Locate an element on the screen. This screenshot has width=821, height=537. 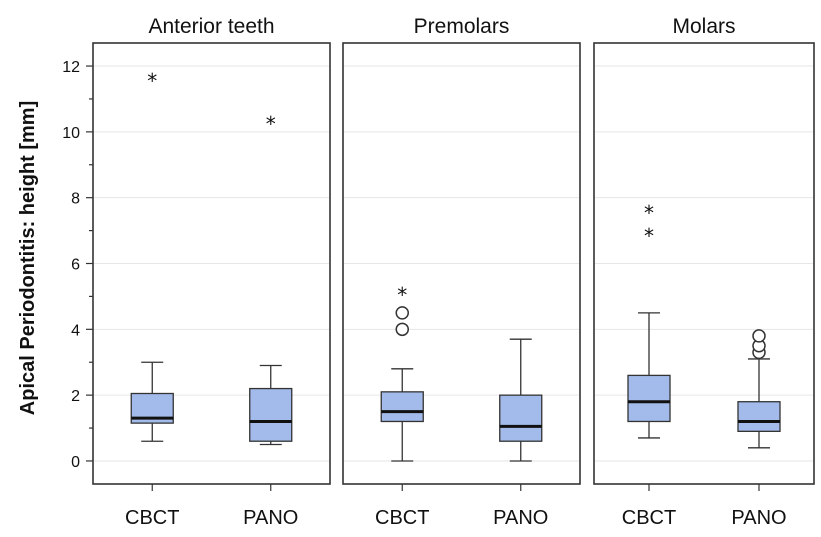
panel-title: Premolars is located at coordinates (462, 26).